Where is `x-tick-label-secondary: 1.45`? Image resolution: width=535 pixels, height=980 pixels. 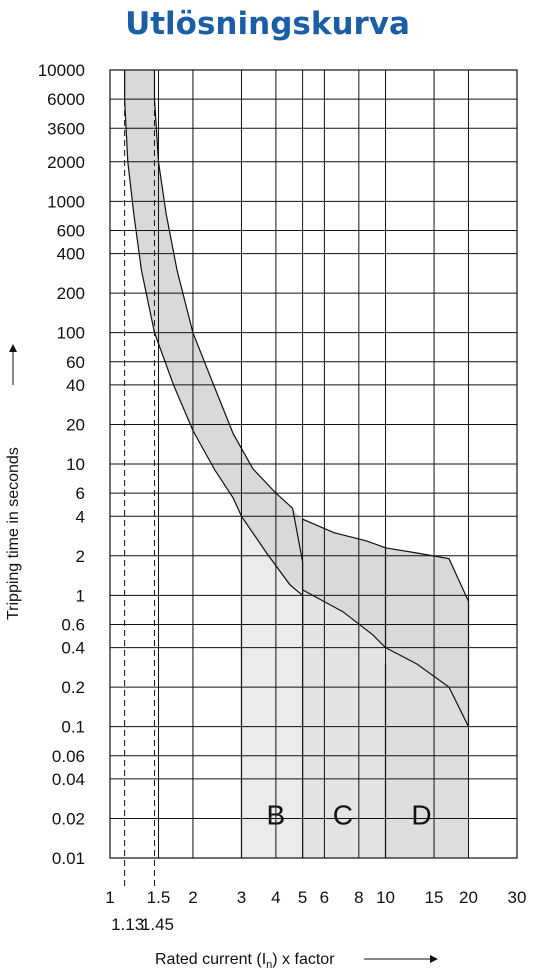 x-tick-label-secondary: 1.45 is located at coordinates (157, 924).